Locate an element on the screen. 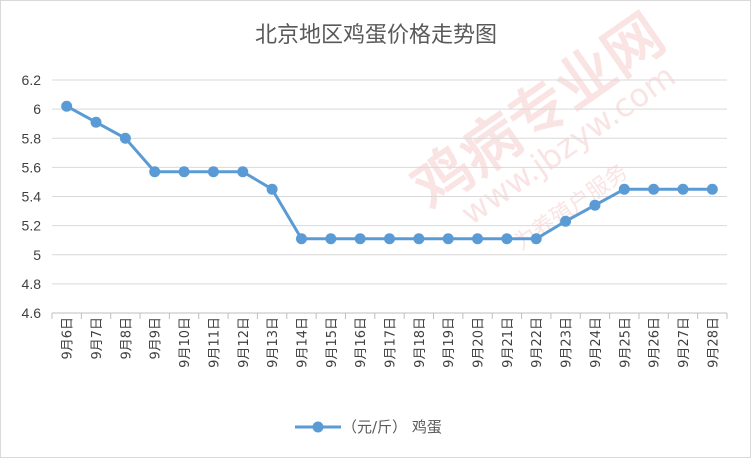  x-tick-label: 9月22日 is located at coordinates (537, 342).